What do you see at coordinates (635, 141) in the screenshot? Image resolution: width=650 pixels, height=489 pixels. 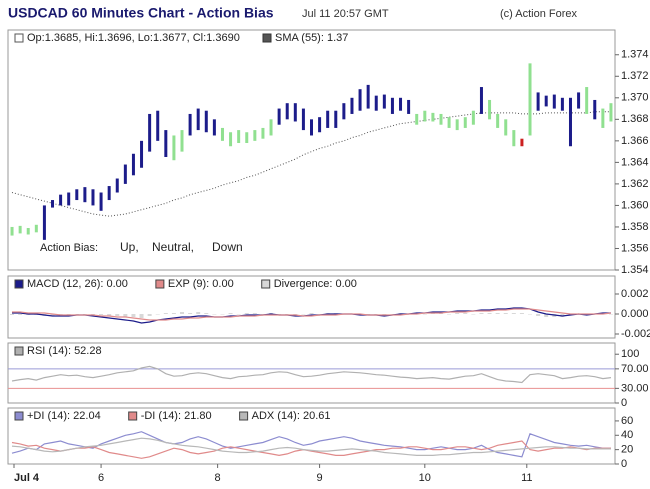 I see `y-tick-label: 1.366` at bounding box center [635, 141].